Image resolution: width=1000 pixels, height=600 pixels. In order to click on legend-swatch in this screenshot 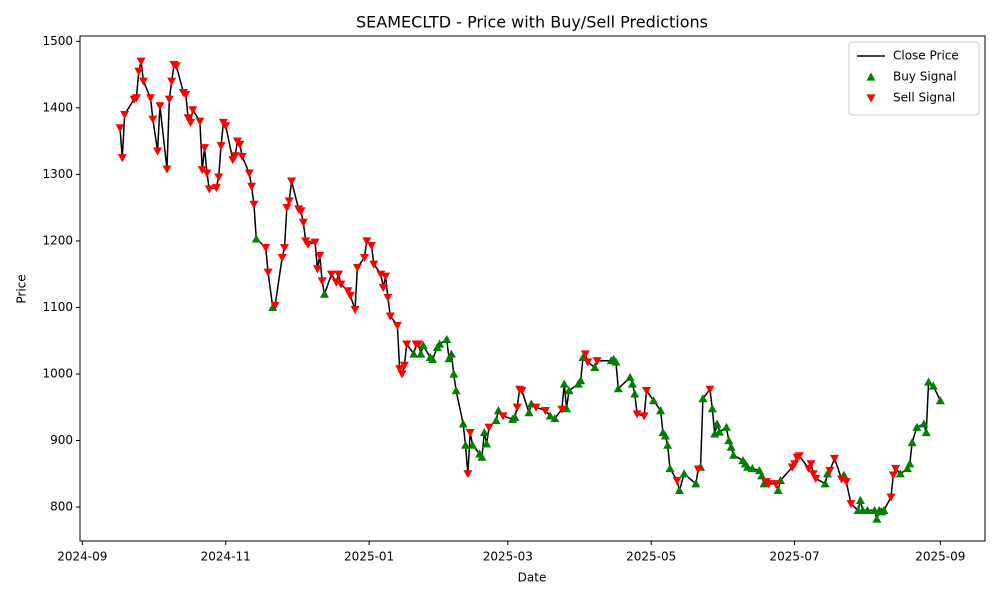, I will do `click(871, 98)`.